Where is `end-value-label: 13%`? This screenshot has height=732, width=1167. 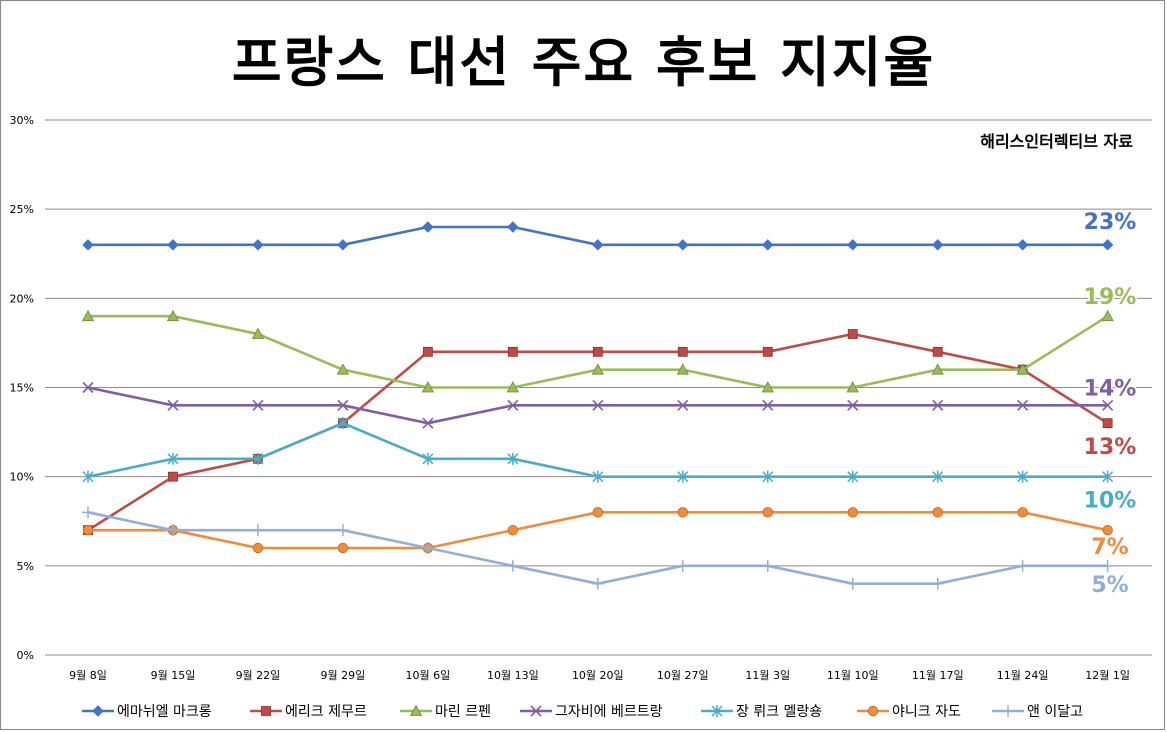
end-value-label: 13% is located at coordinates (1110, 447).